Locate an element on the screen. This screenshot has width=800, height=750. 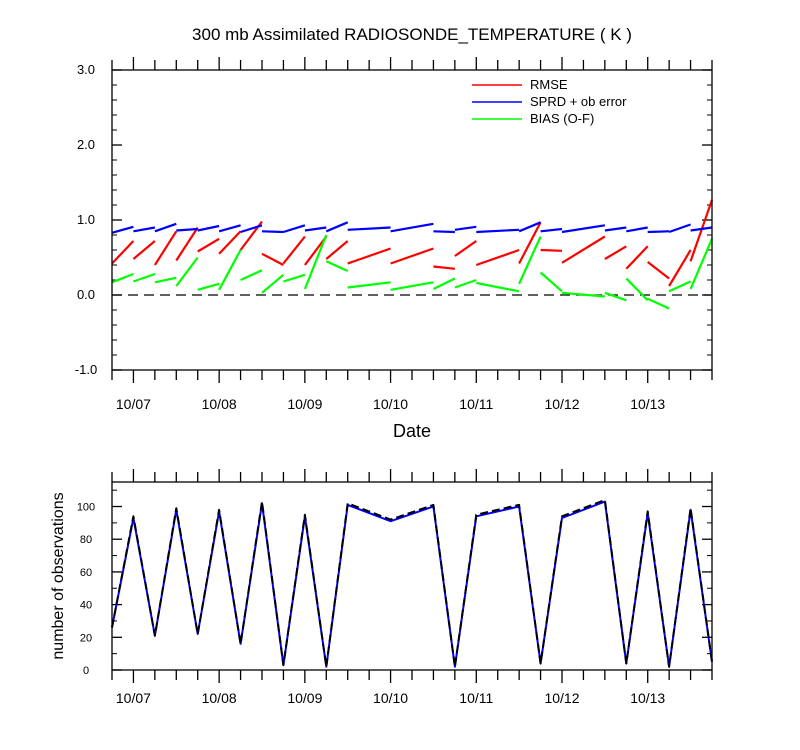
x-tick-label: 10/13 is located at coordinates (647, 698).